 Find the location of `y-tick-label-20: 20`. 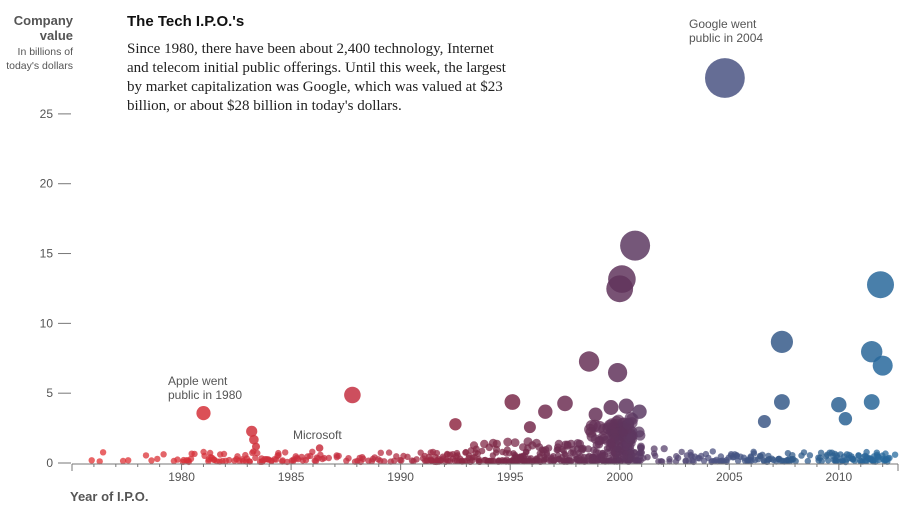

y-tick-label-20: 20 is located at coordinates (47, 184).